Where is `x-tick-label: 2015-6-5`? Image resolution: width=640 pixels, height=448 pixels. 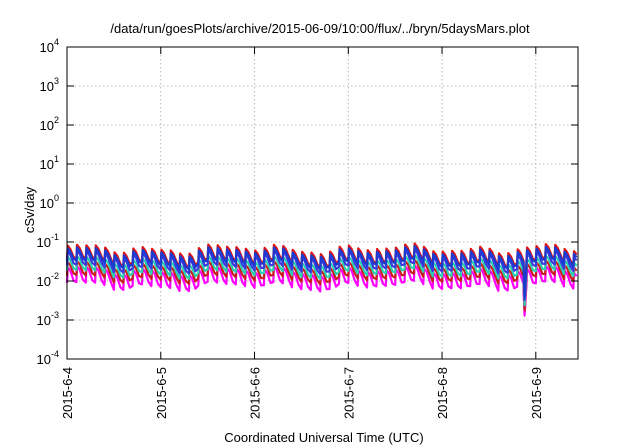
x-tick-label: 2015-6-5 is located at coordinates (161, 393).